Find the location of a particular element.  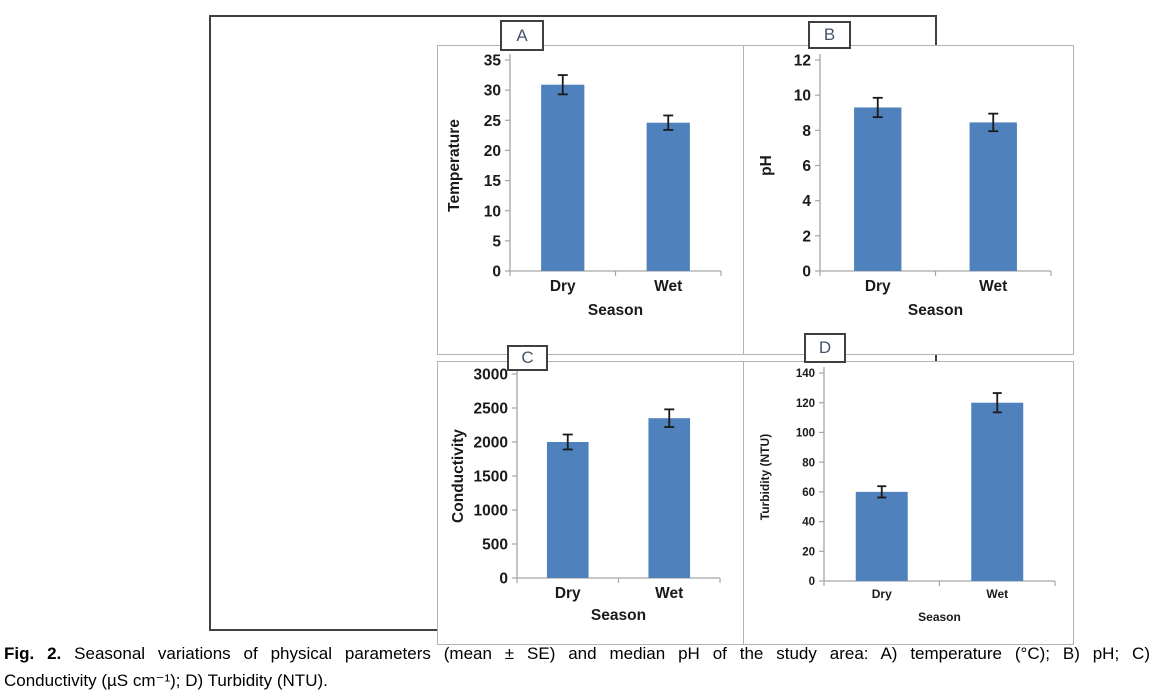

y-tick-label: 3000 is located at coordinates (491, 375).